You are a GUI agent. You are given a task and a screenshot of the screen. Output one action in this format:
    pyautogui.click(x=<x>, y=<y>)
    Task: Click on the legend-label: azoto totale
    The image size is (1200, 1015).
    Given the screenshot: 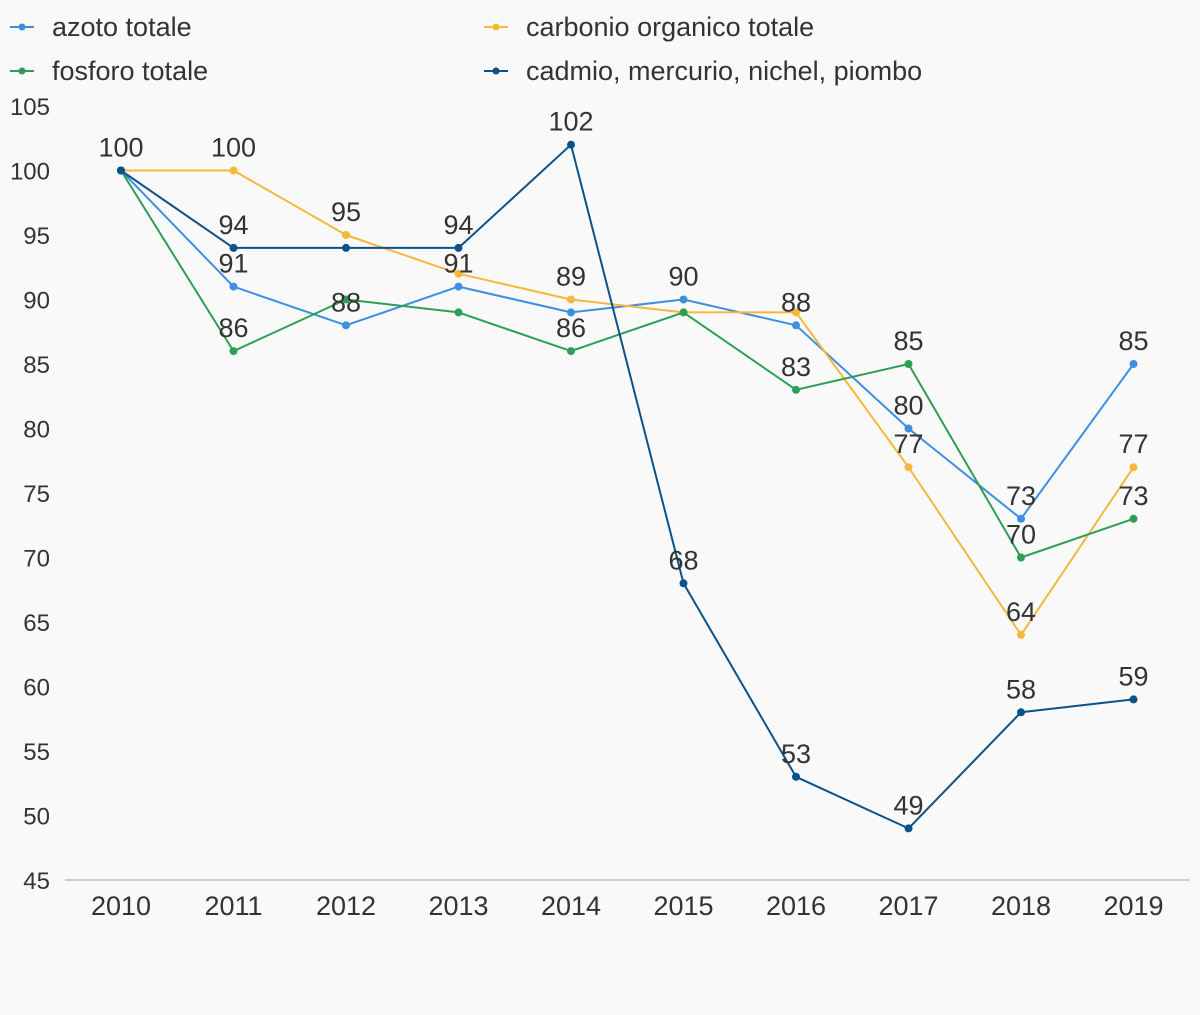 What is the action you would take?
    pyautogui.click(x=122, y=27)
    